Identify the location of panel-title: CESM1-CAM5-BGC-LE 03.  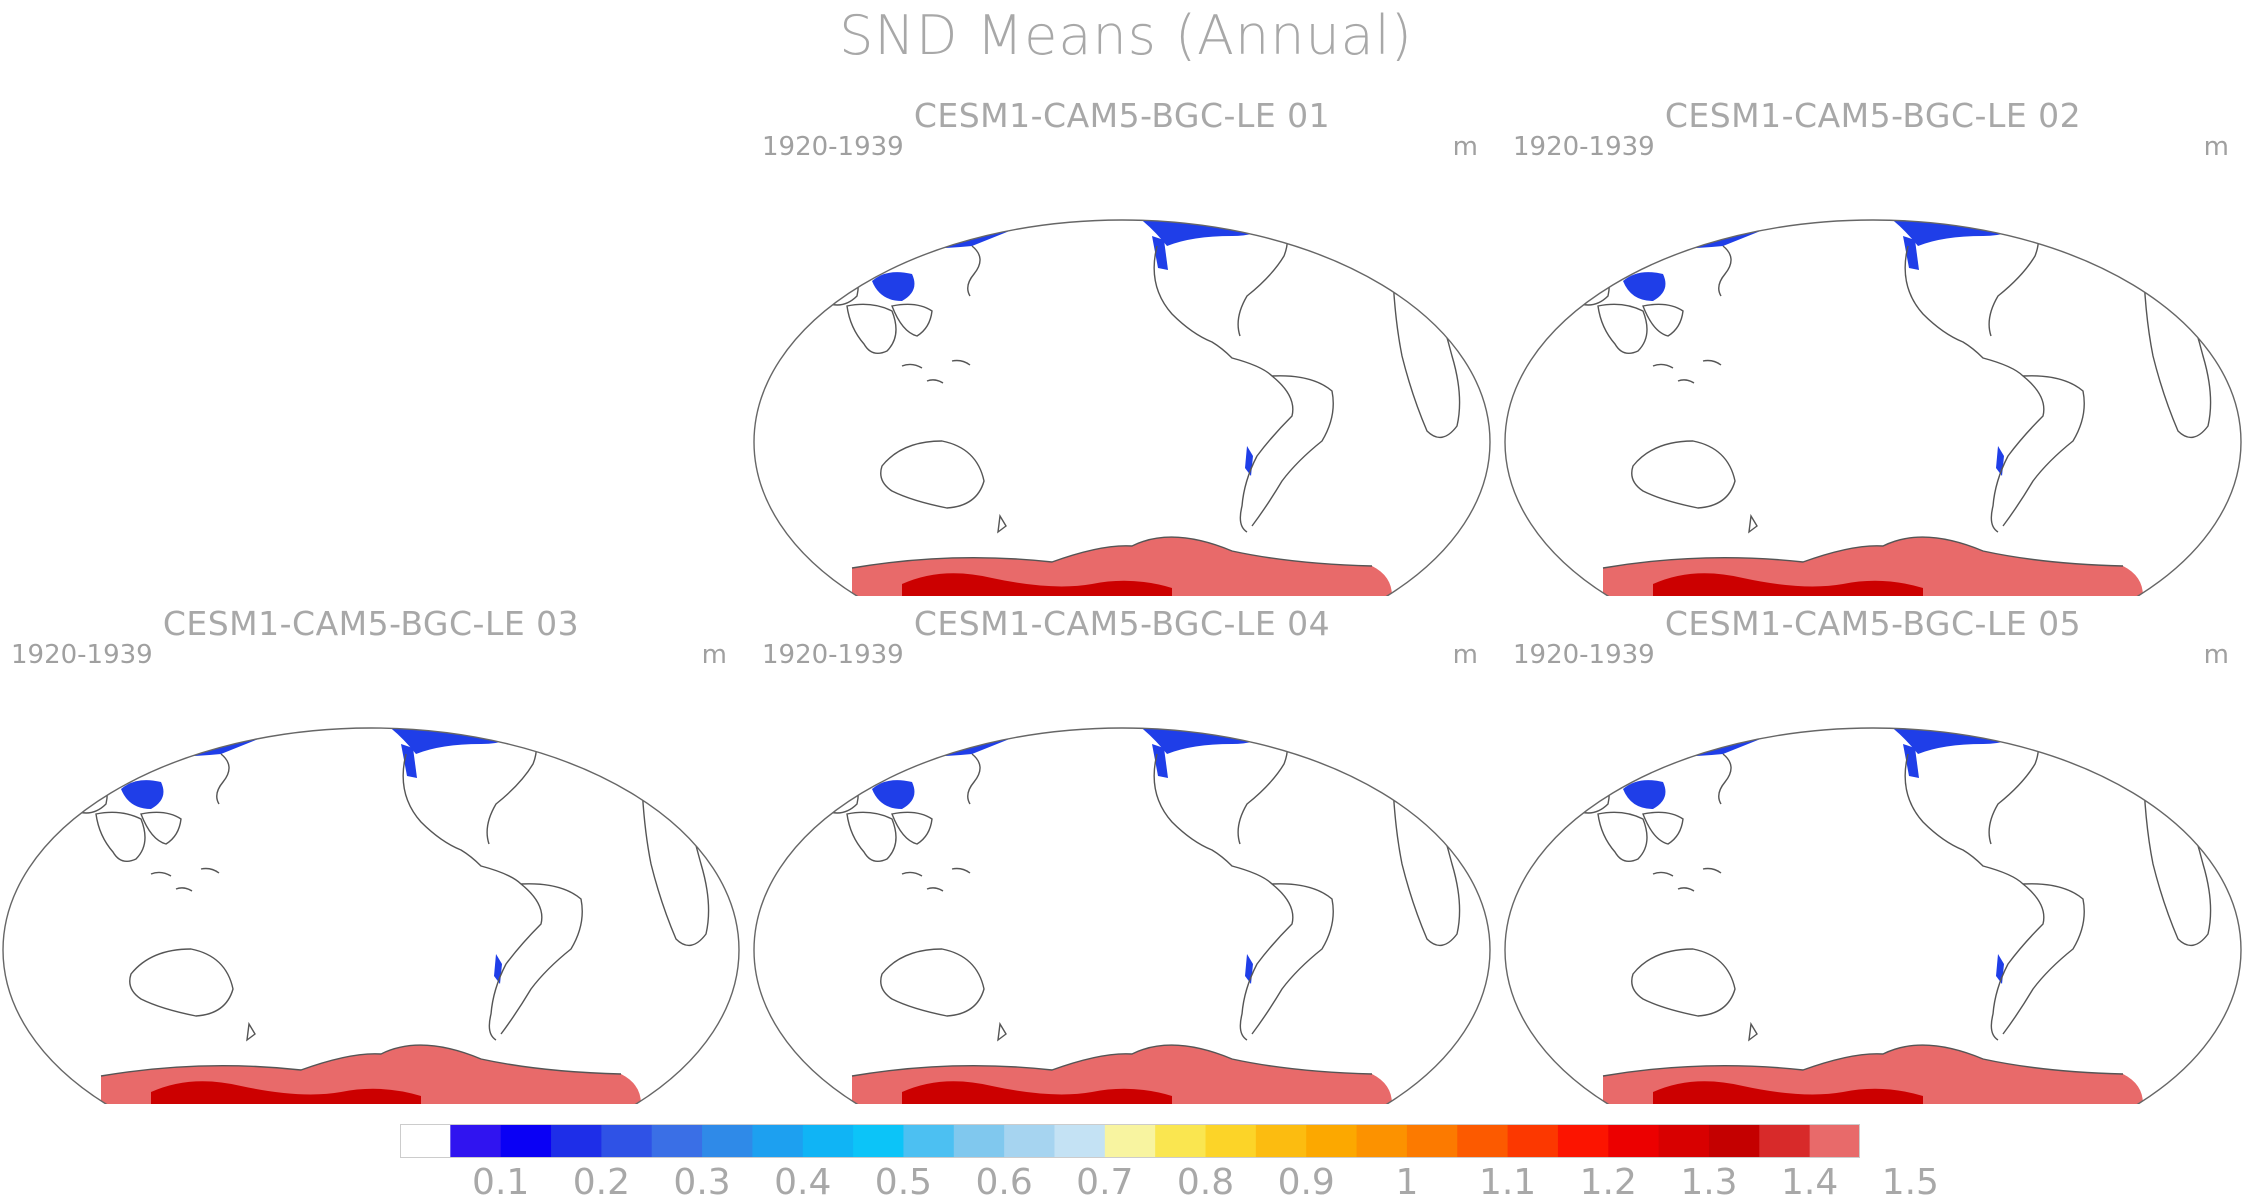
(371, 623).